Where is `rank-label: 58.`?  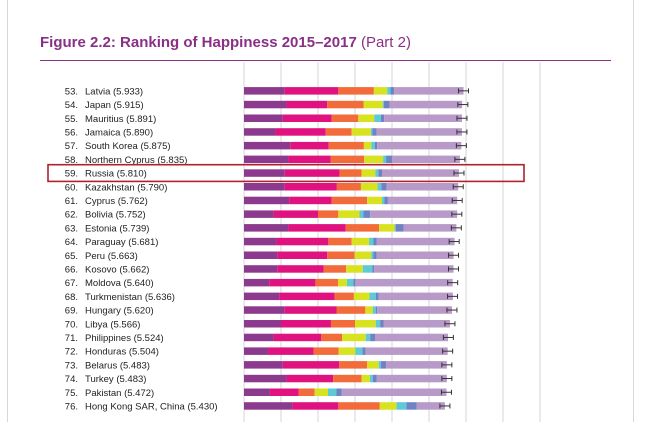
rank-label: 58. is located at coordinates (71, 160).